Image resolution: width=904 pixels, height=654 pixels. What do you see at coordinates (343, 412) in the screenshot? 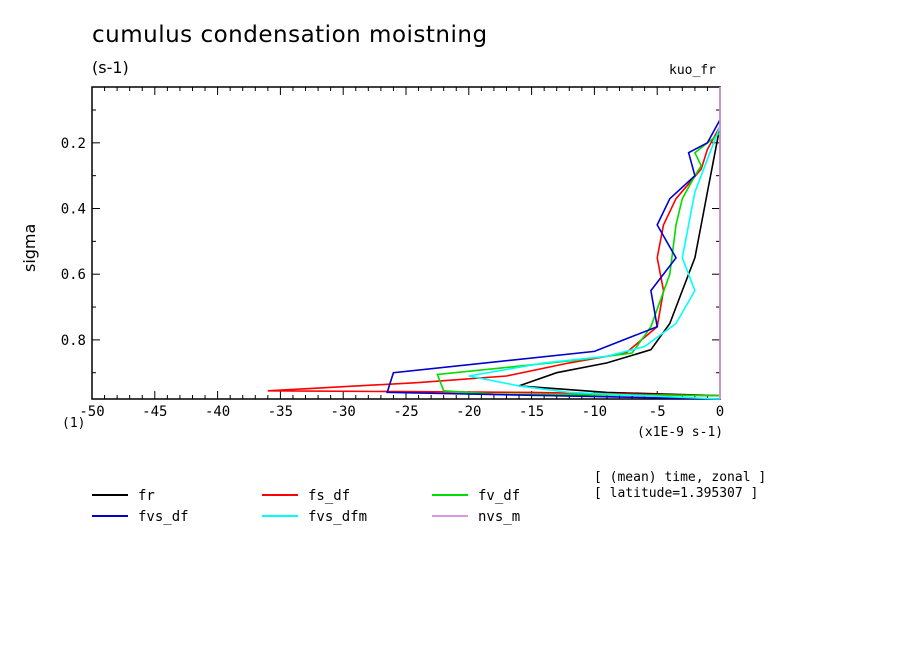
I see `x-tick-label: -30` at bounding box center [343, 412].